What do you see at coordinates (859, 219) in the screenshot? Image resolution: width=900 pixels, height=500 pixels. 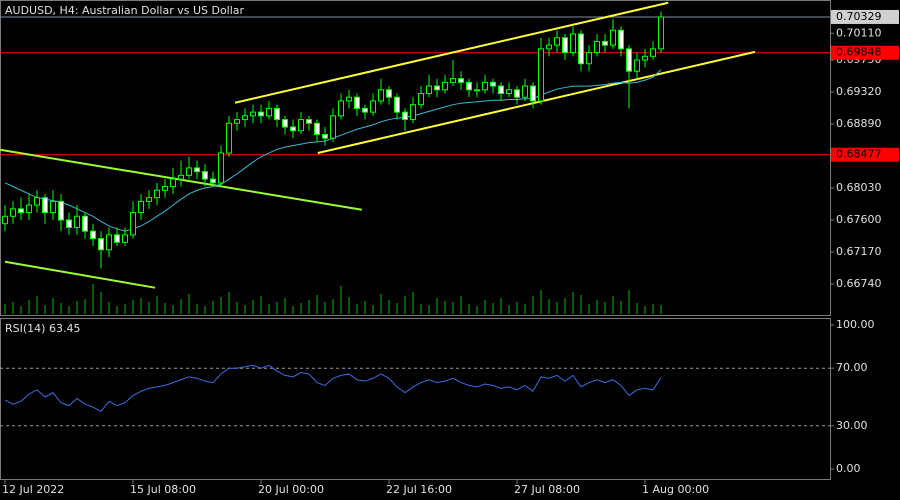 I see `y-tick-label: 0.67600` at bounding box center [859, 219].